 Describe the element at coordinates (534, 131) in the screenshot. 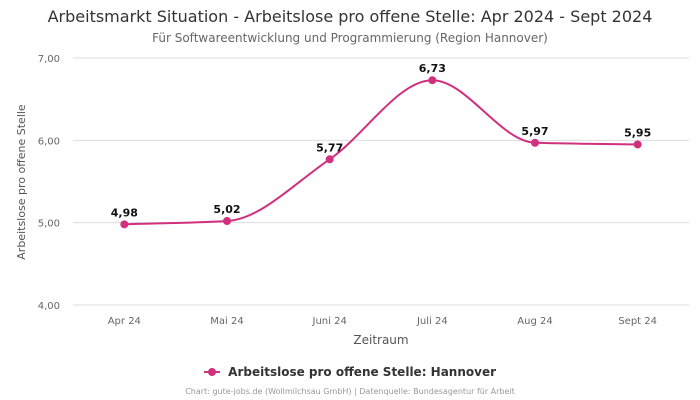

I see `data-label: 5,97` at that location.